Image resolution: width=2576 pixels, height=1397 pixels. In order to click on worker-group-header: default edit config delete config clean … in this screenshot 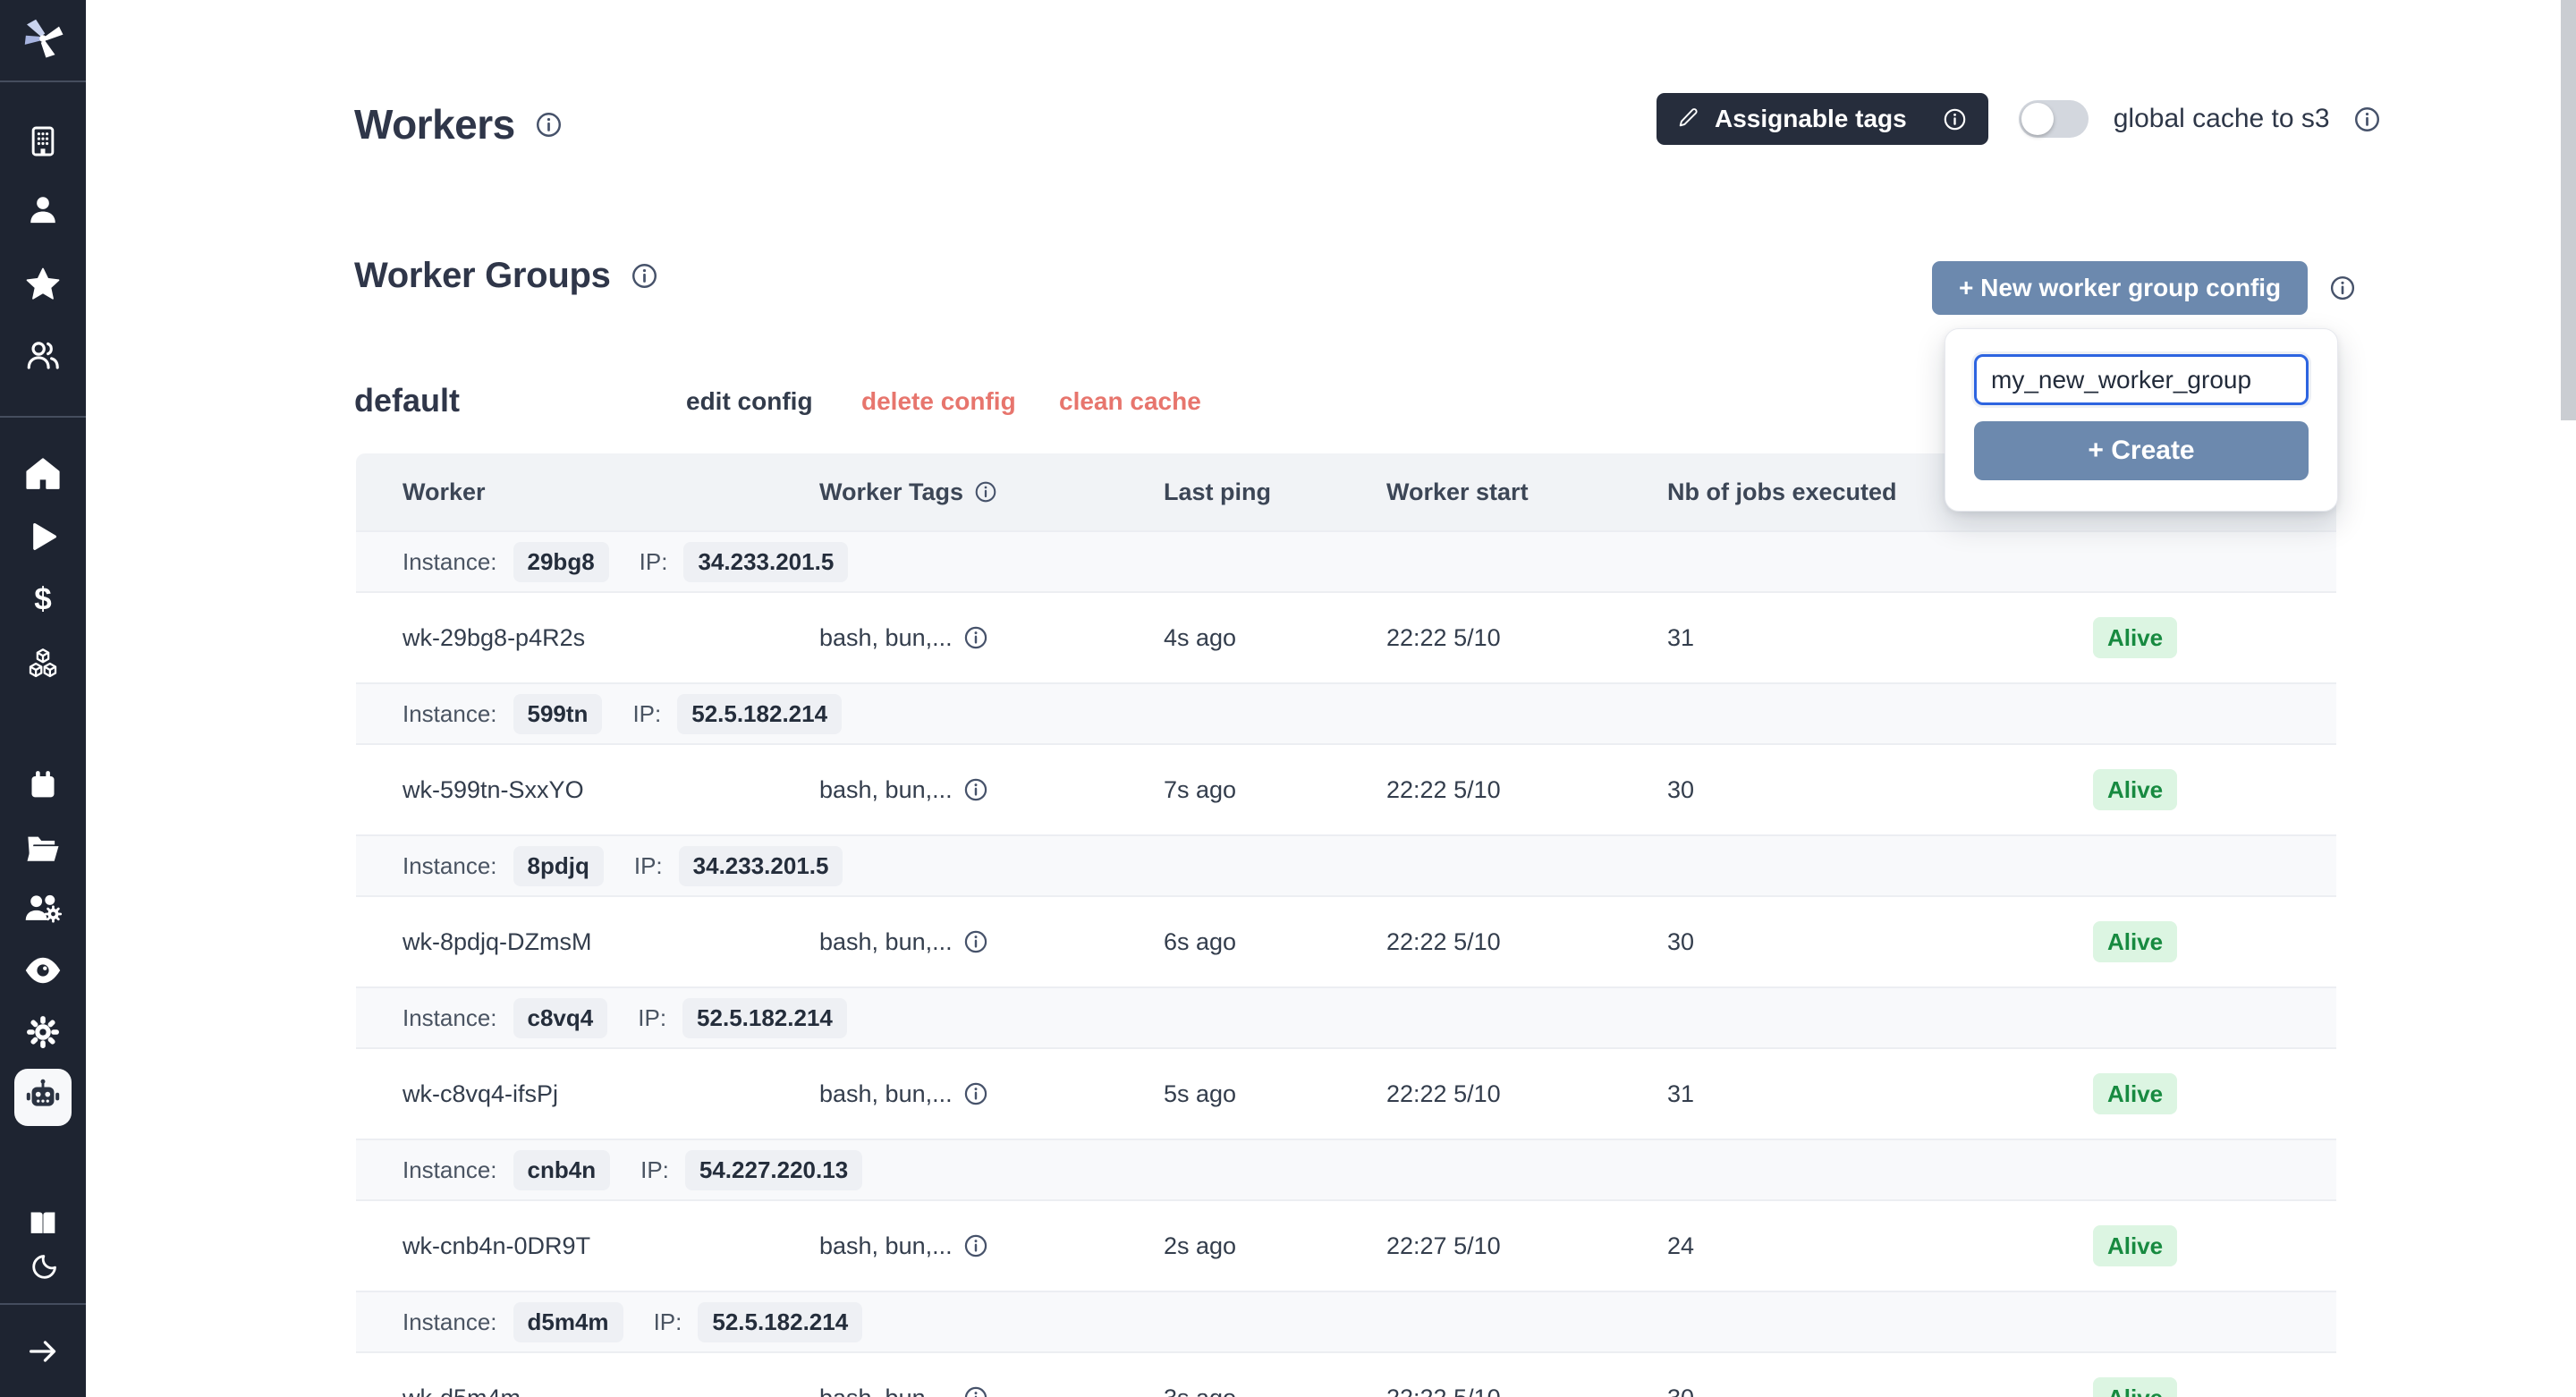, I will do `click(1288, 399)`.